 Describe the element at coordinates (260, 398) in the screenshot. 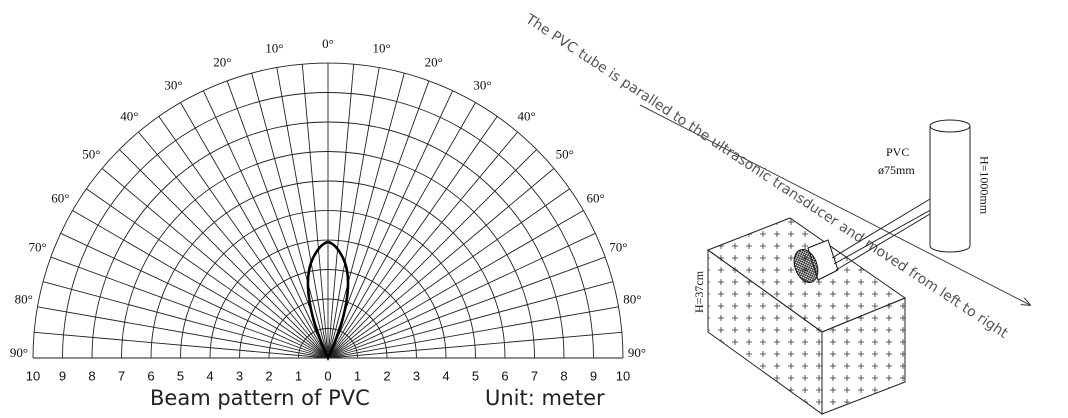

I see `caption: Beam pattern of PVC` at that location.